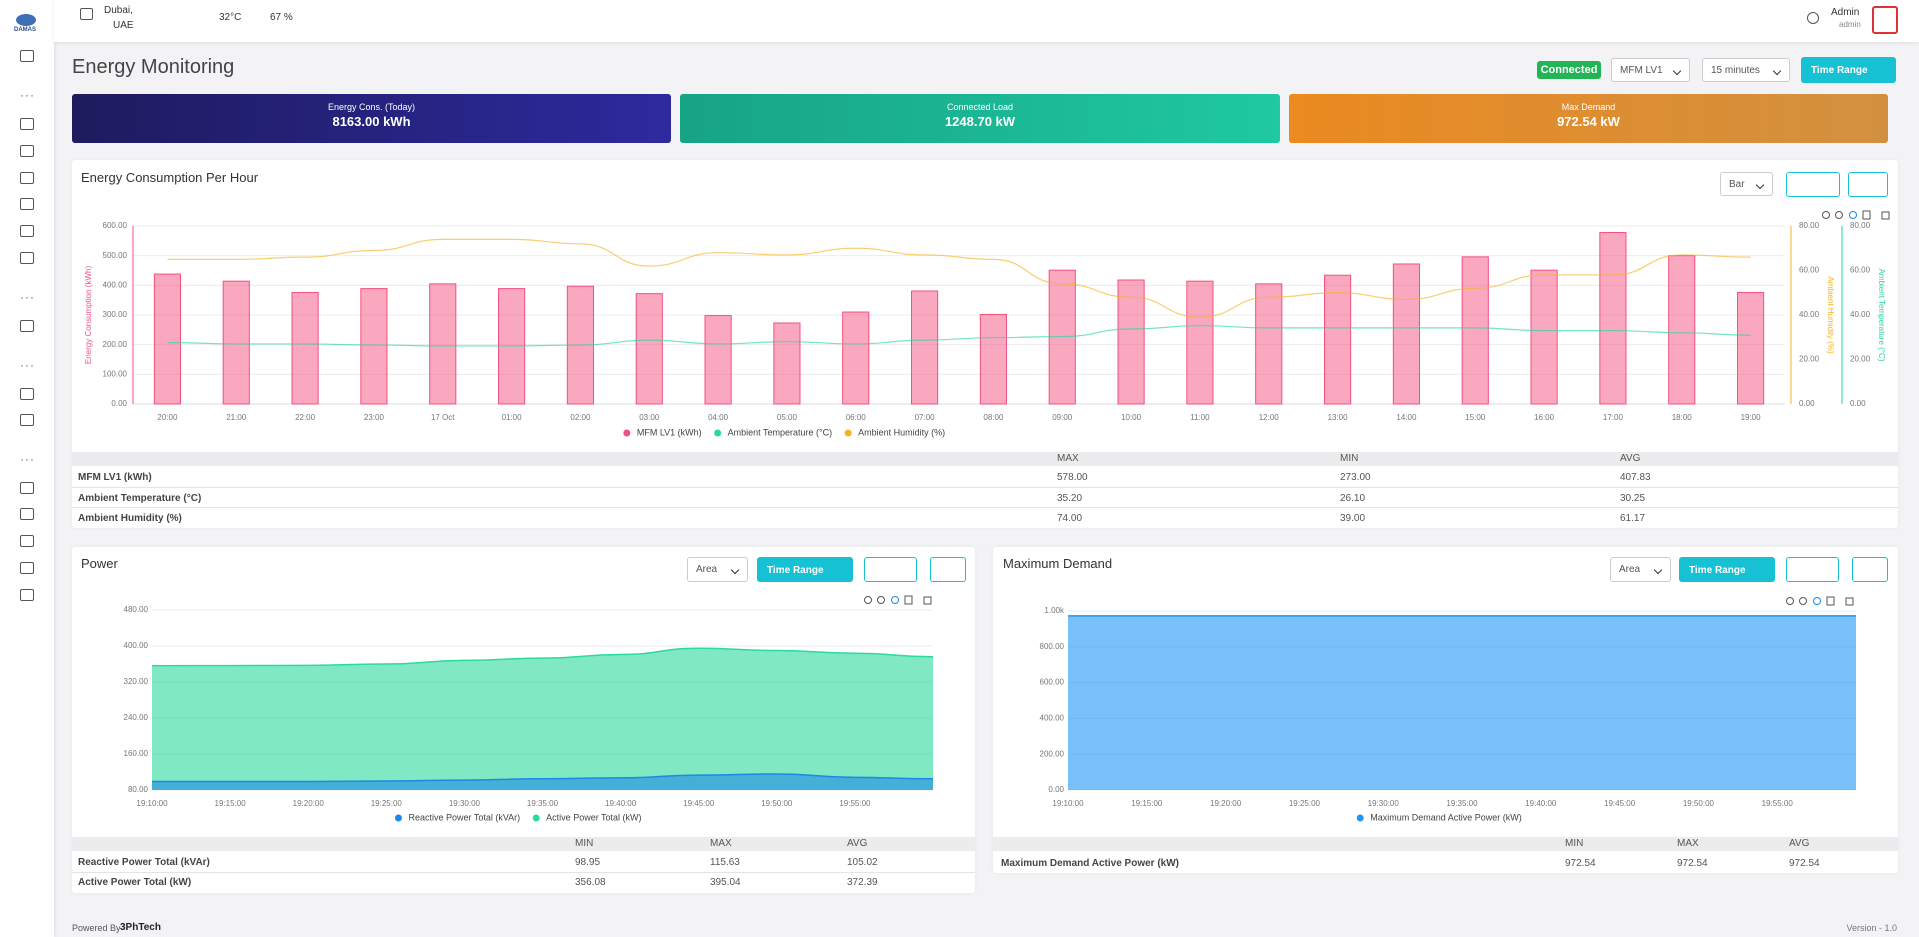 This screenshot has height=937, width=1919. I want to click on card-label: Connected Load, so click(980, 107).